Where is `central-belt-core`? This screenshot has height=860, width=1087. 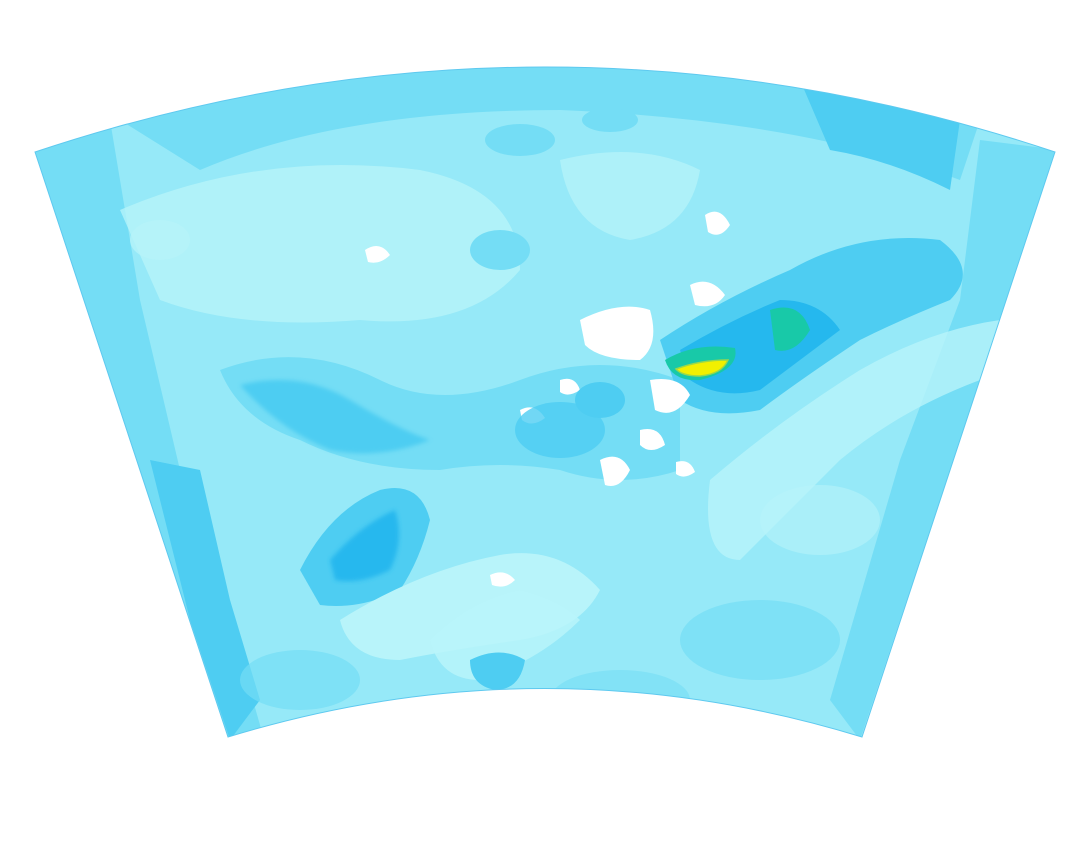 central-belt-core is located at coordinates (335, 417).